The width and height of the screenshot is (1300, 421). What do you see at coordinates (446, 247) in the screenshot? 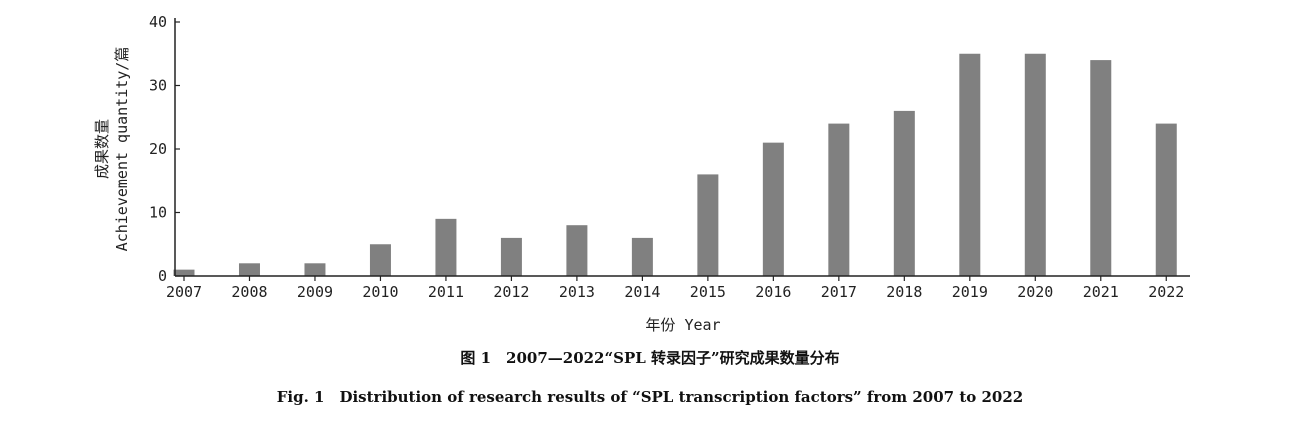
I see `bar-2011` at bounding box center [446, 247].